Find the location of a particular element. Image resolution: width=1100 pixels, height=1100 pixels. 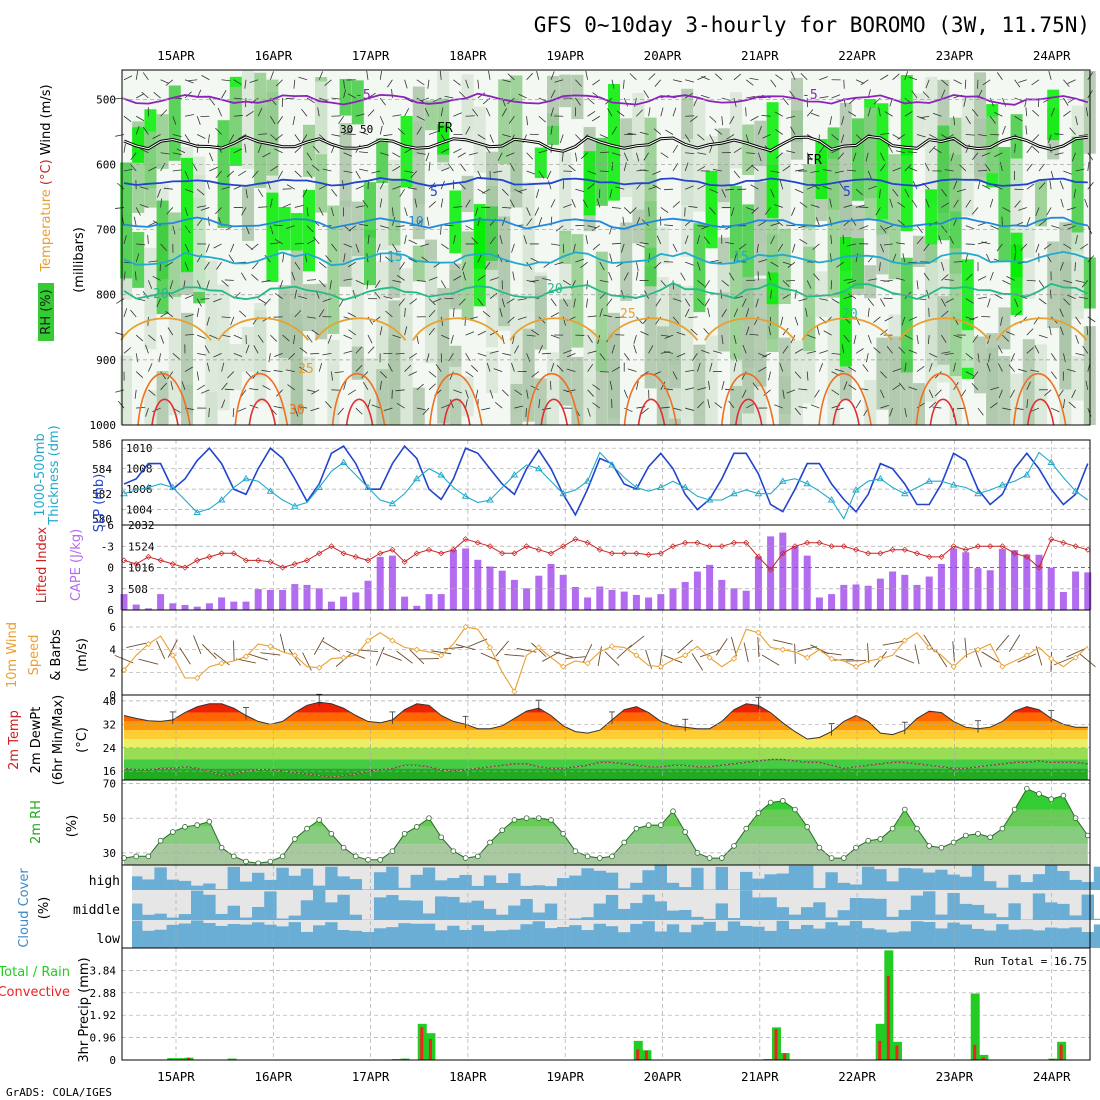

temp-axis-label-3: (6hr Min/Max) is located at coordinates (58, 740).